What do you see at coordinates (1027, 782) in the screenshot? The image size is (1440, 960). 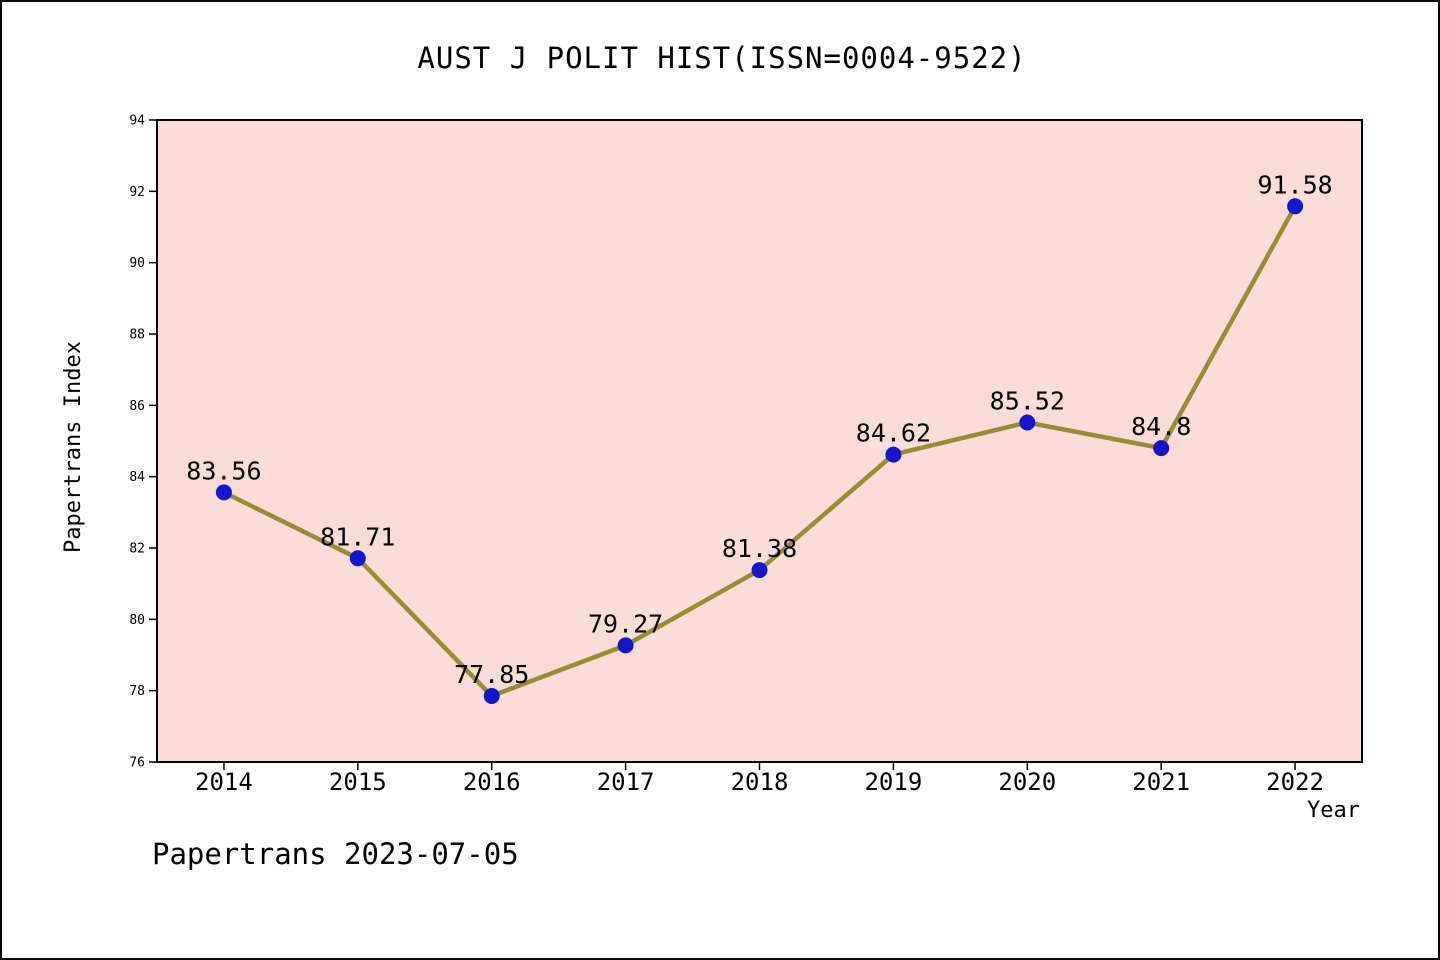 I see `x-tick-label: 2020` at bounding box center [1027, 782].